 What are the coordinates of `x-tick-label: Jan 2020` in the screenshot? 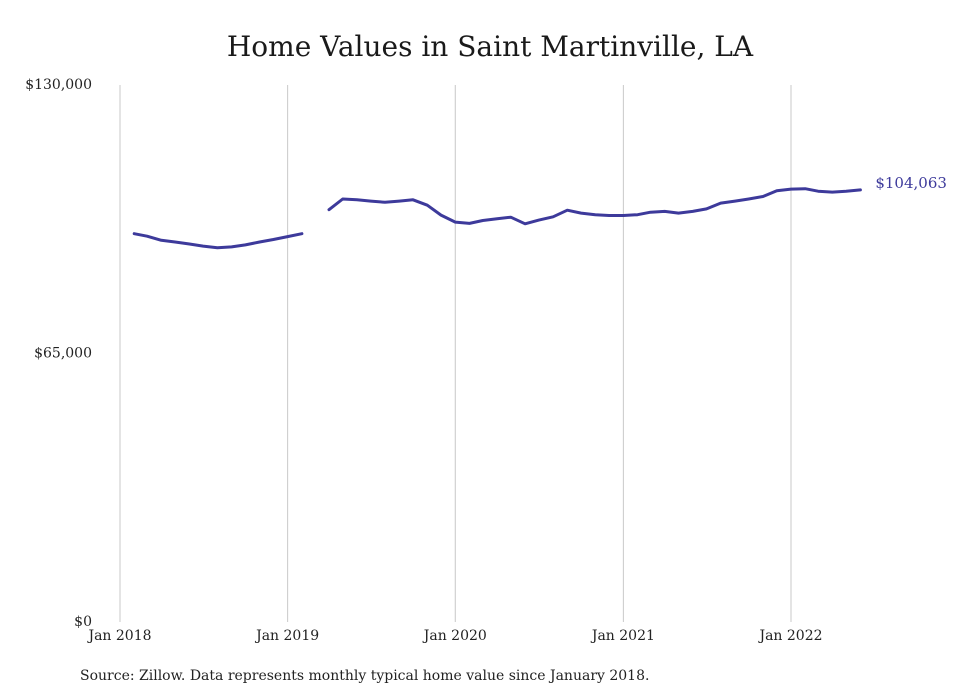 It's located at (454, 636).